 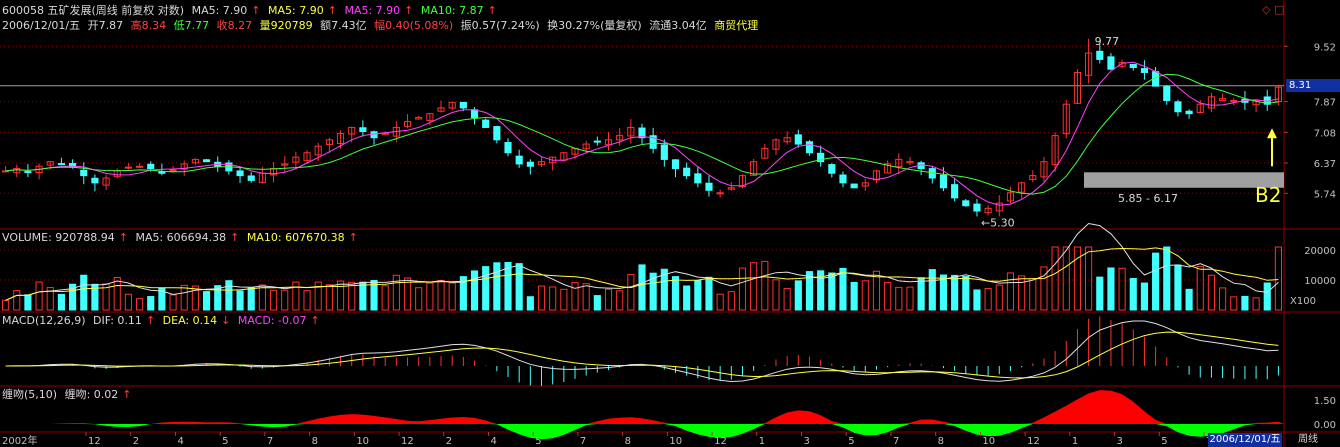 I want to click on ma5-a-label: MA5: 7.90, so click(x=219, y=10).